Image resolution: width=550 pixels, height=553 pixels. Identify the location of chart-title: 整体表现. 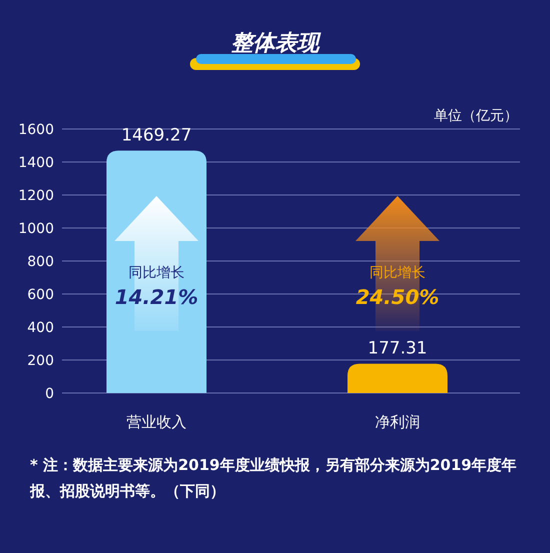
(276, 43).